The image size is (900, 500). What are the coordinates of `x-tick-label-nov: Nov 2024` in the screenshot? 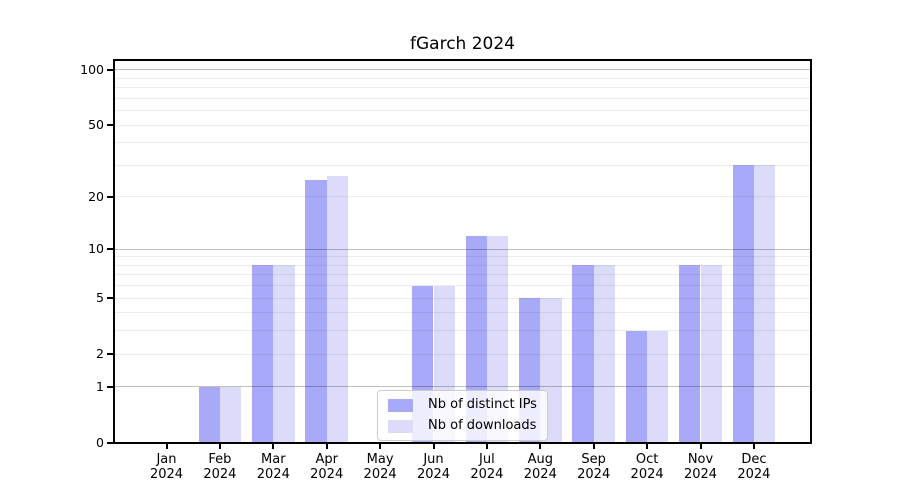 It's located at (701, 467).